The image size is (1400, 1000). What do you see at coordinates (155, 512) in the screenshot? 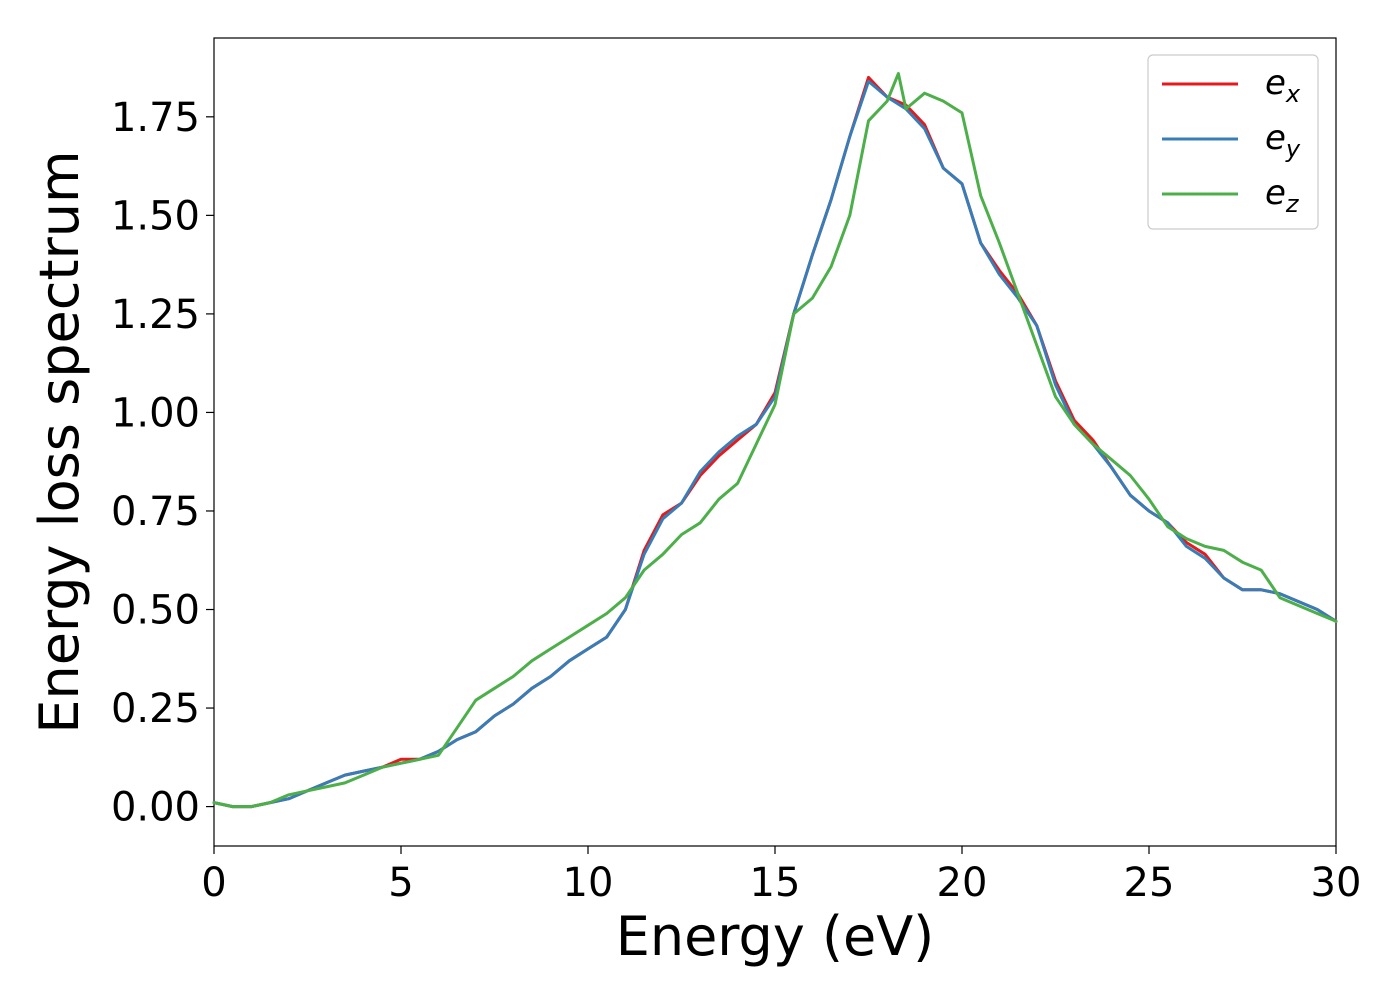
I see `y-tick-label: 0.75` at bounding box center [155, 512].